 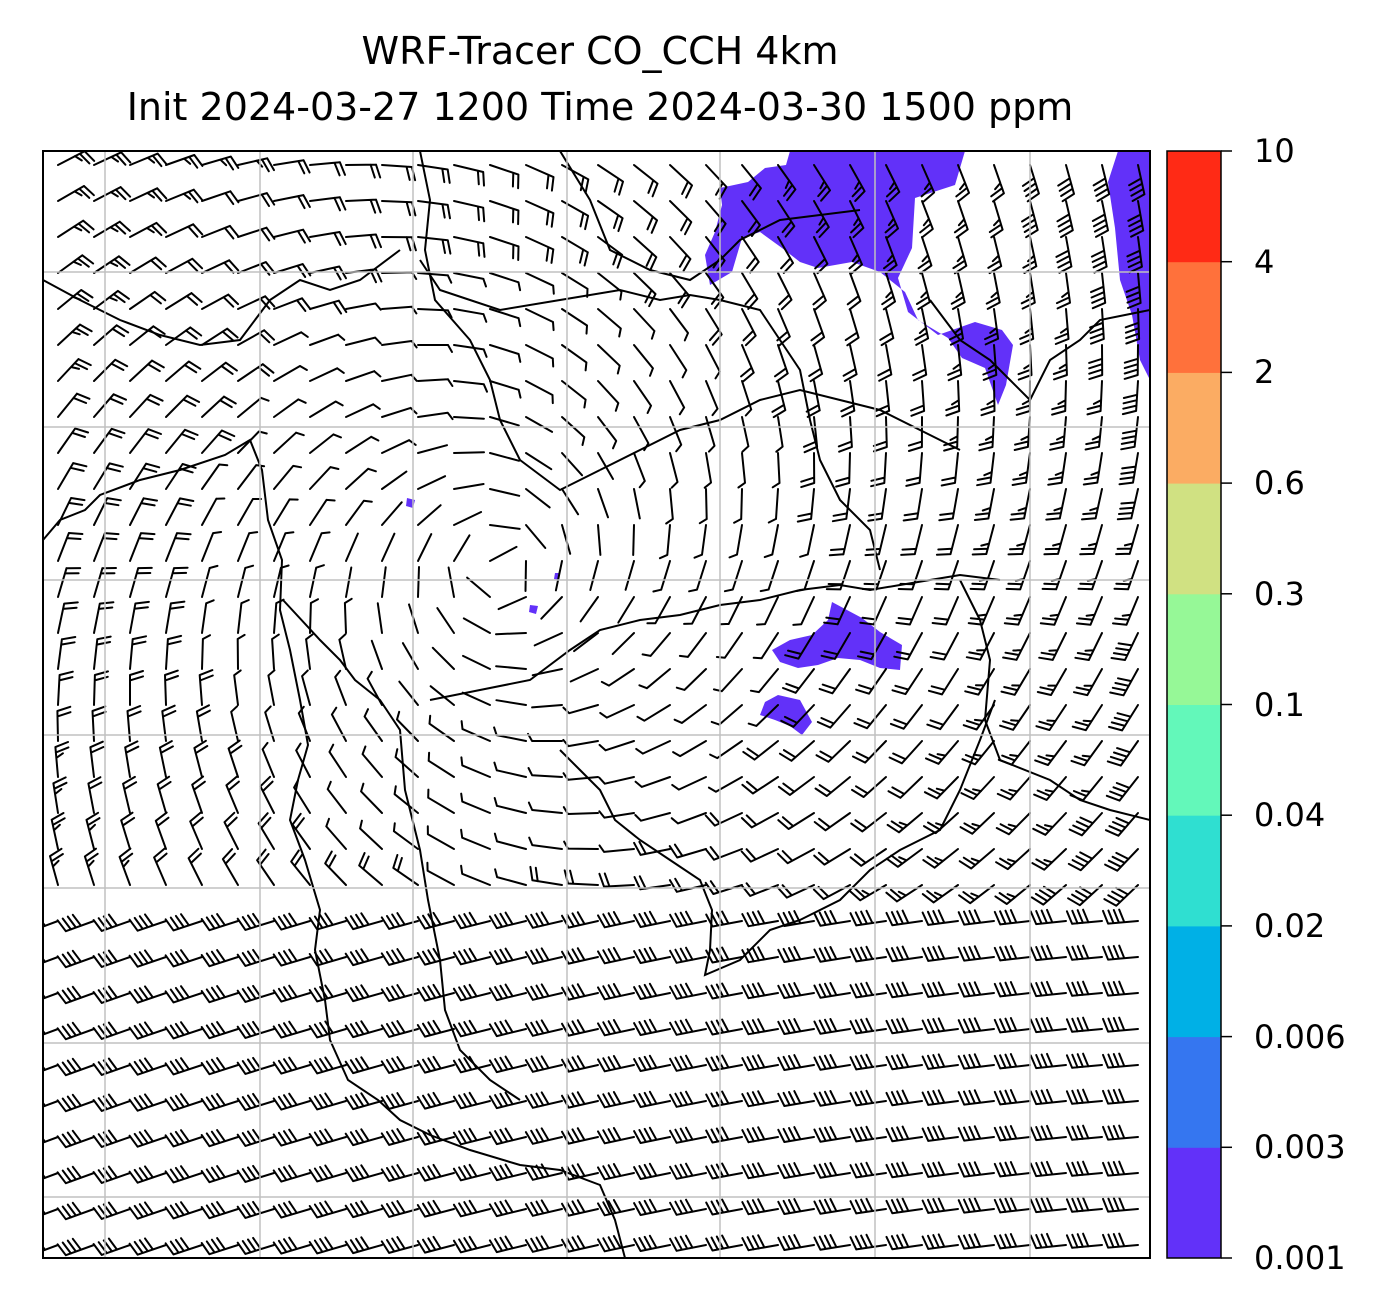 What do you see at coordinates (1264, 372) in the screenshot?
I see `colorbar-tick-label: 2` at bounding box center [1264, 372].